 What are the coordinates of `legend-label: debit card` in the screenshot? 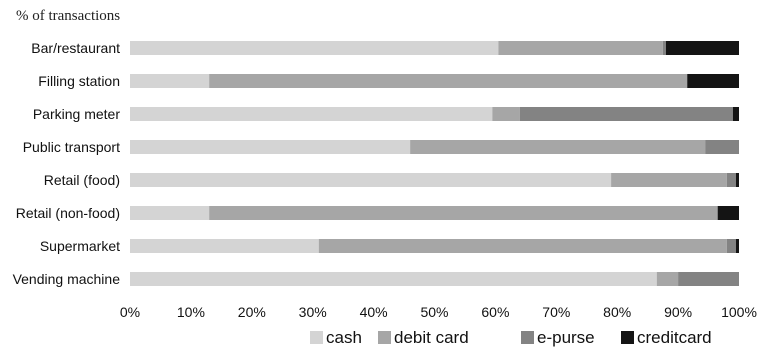 It's located at (431, 337).